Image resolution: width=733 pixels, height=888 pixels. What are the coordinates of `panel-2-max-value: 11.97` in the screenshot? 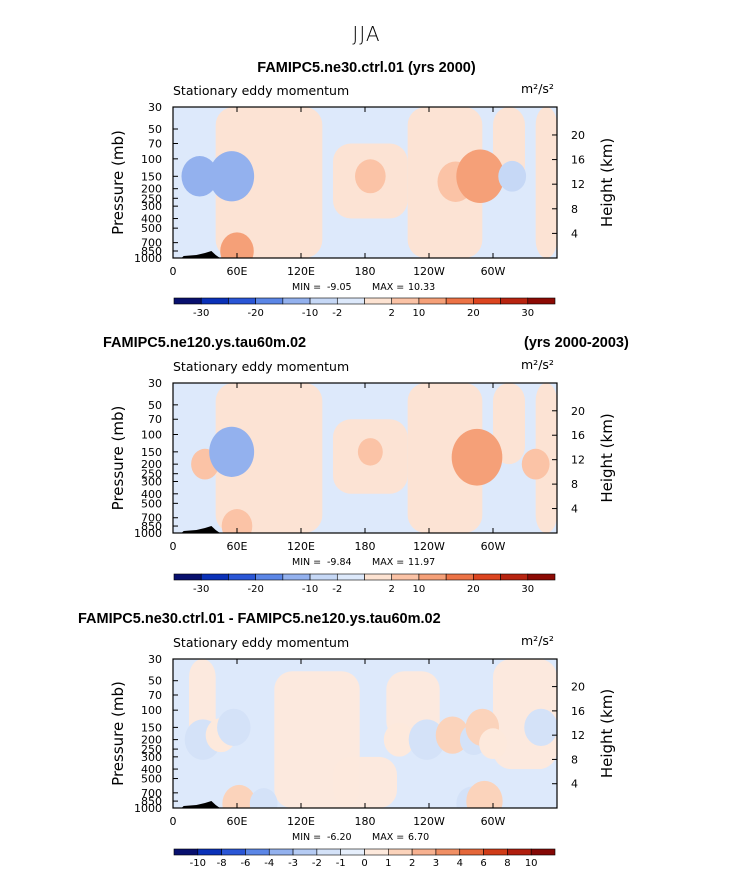 It's located at (422, 562).